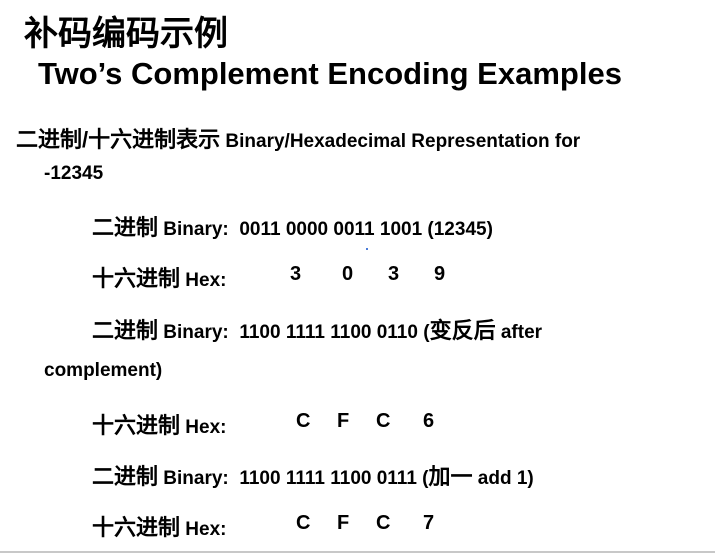  Describe the element at coordinates (519, 332) in the screenshot. I see `row-note-en: after` at that location.